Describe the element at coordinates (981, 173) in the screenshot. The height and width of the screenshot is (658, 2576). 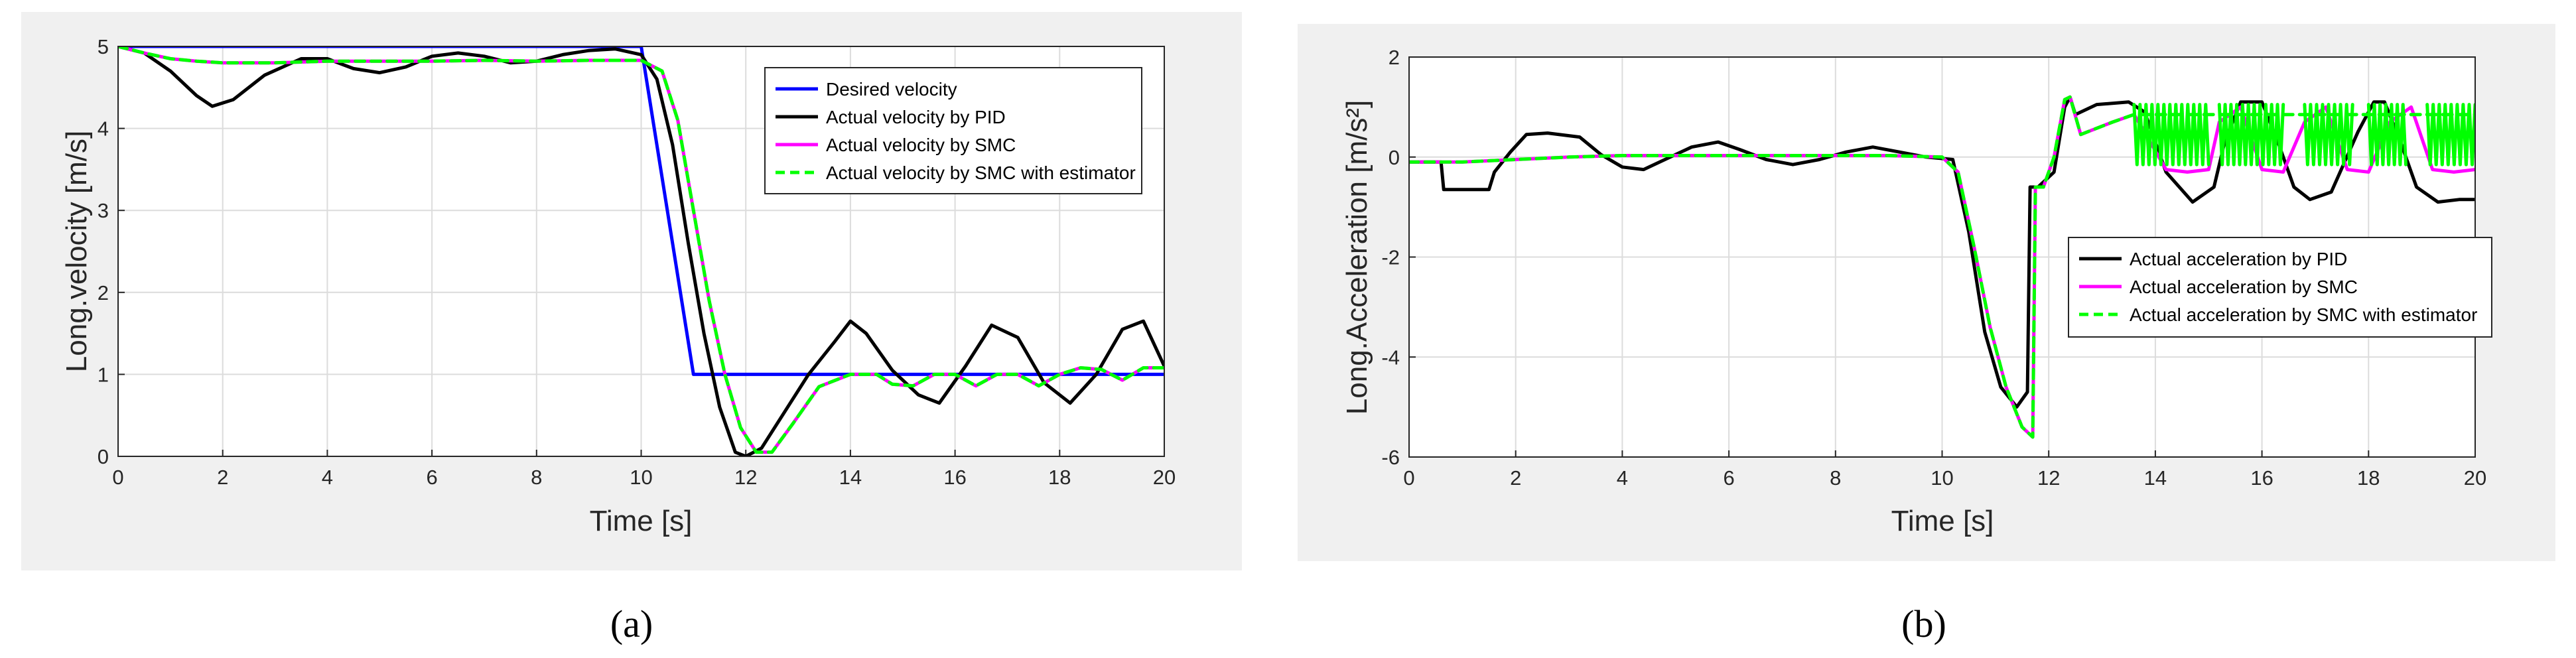
I see `legend-label: Actual velocity by SMC with estimator` at that location.